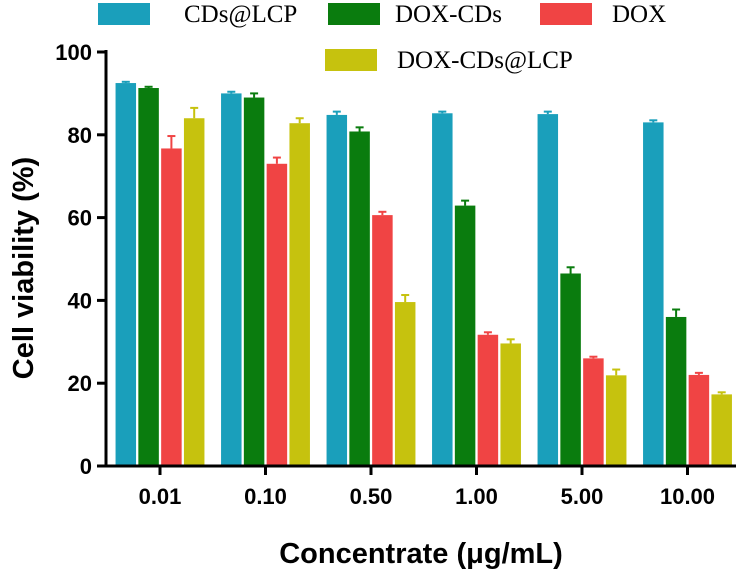 The height and width of the screenshot is (577, 736). Describe the element at coordinates (354, 14) in the screenshot. I see `legend-swatch-dox-cds` at that location.